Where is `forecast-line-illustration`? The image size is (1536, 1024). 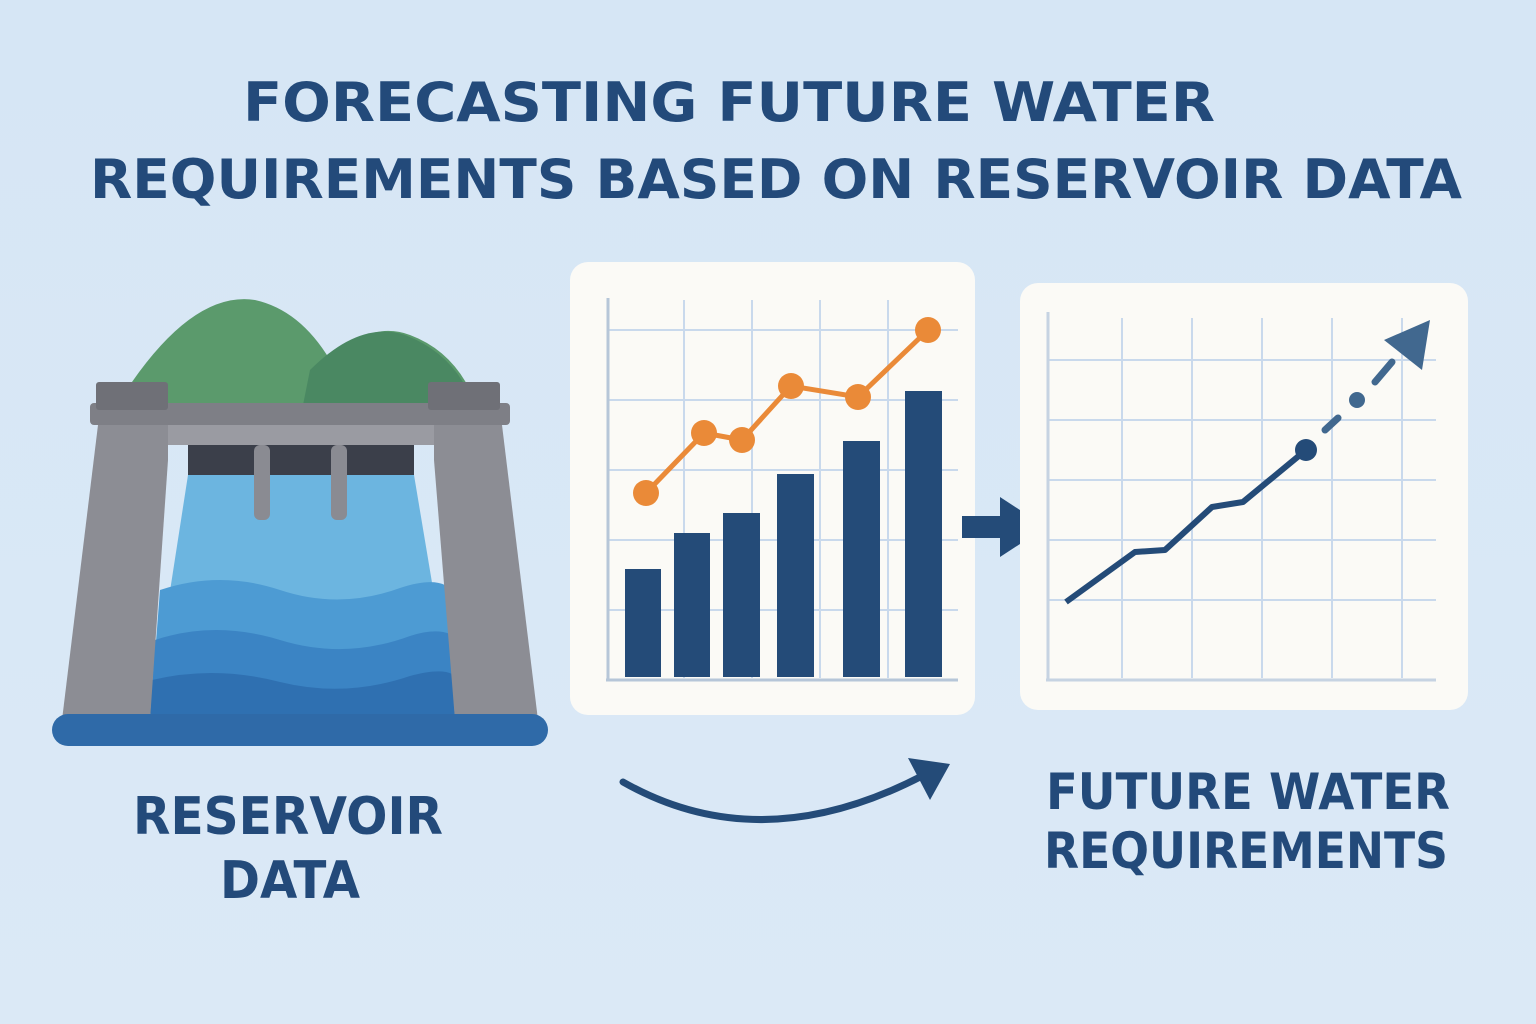
forecast-line-illustration is located at coordinates (1244, 496).